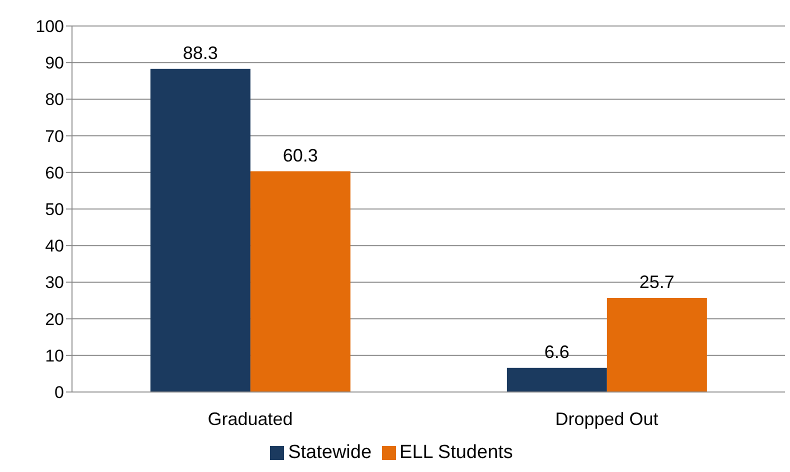 The image size is (790, 472). I want to click on y-tick-label: 70, so click(54, 136).